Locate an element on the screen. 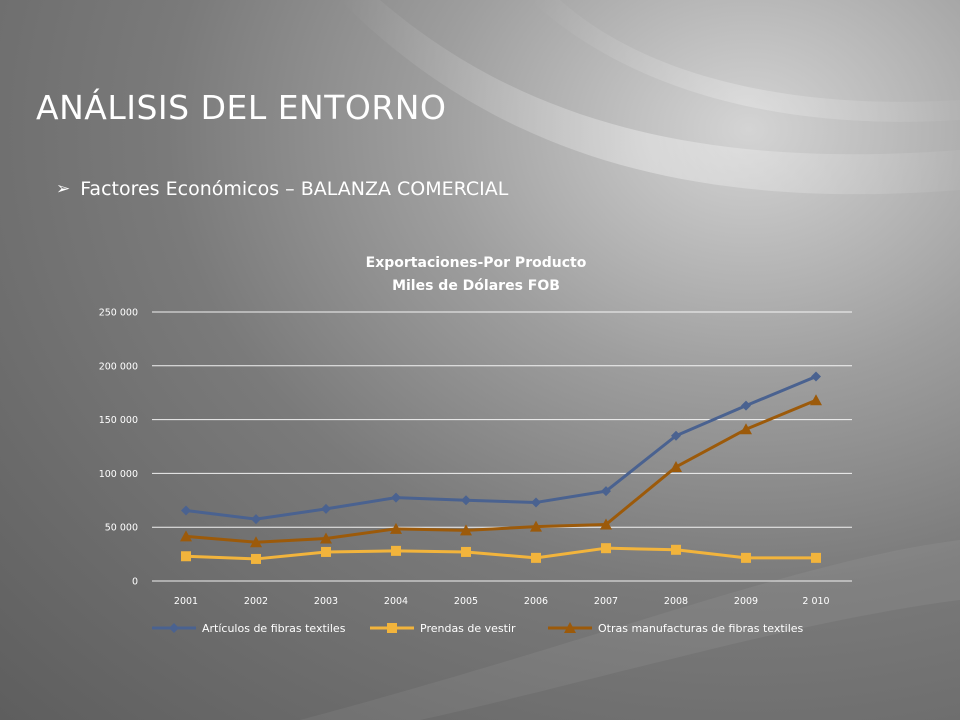 This screenshot has height=720, width=960. legend-label: Prendas de vestir is located at coordinates (468, 628).